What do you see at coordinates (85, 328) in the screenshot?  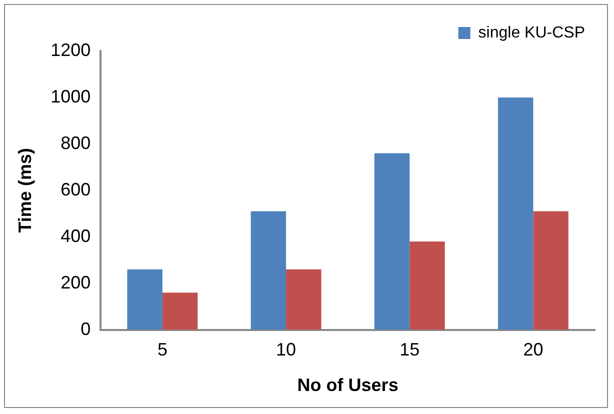 I see `y-tick-label: 0` at bounding box center [85, 328].